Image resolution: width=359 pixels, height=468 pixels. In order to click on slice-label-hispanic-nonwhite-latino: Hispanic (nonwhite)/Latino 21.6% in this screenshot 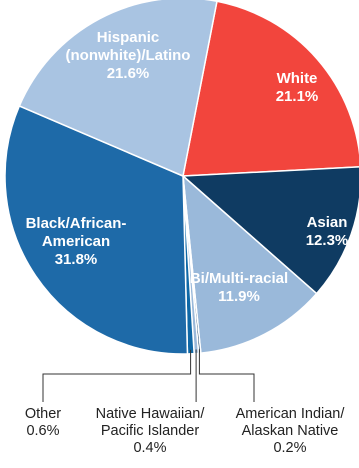, I will do `click(128, 55)`.